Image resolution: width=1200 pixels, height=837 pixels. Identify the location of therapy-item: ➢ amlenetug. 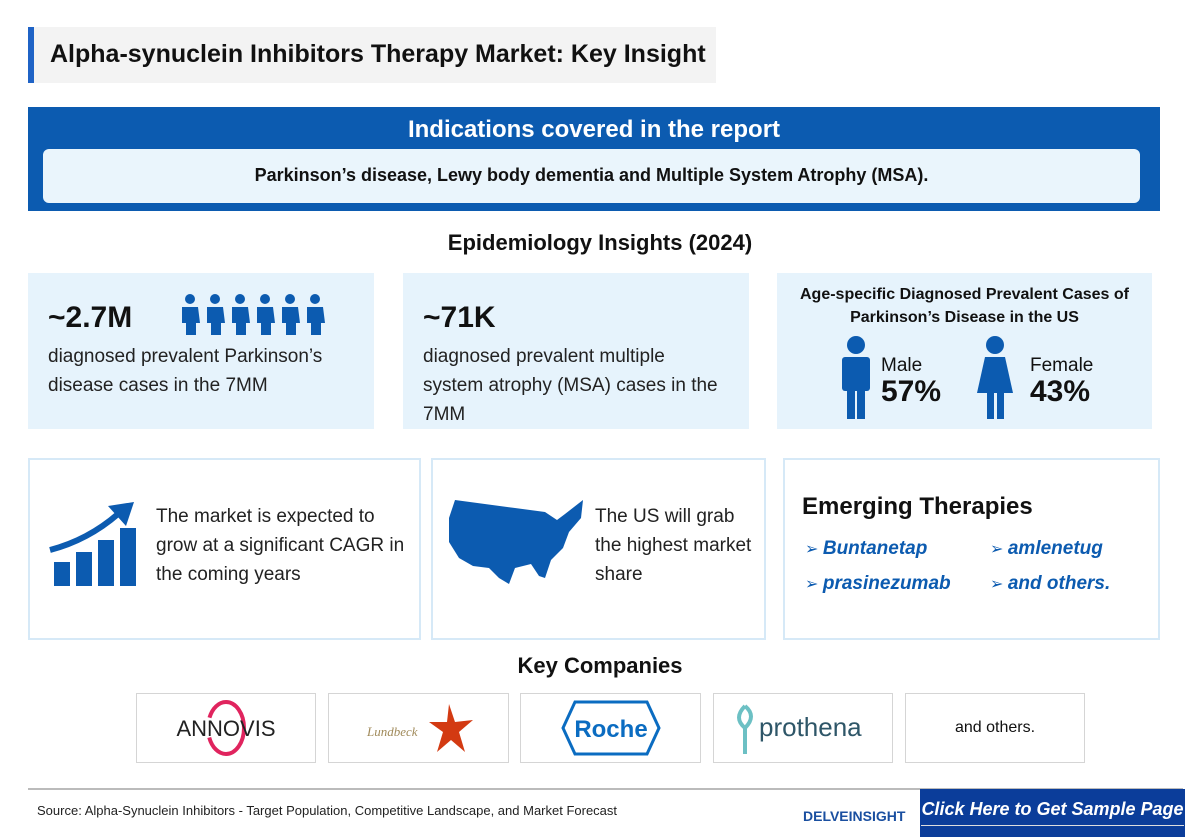
(1046, 548).